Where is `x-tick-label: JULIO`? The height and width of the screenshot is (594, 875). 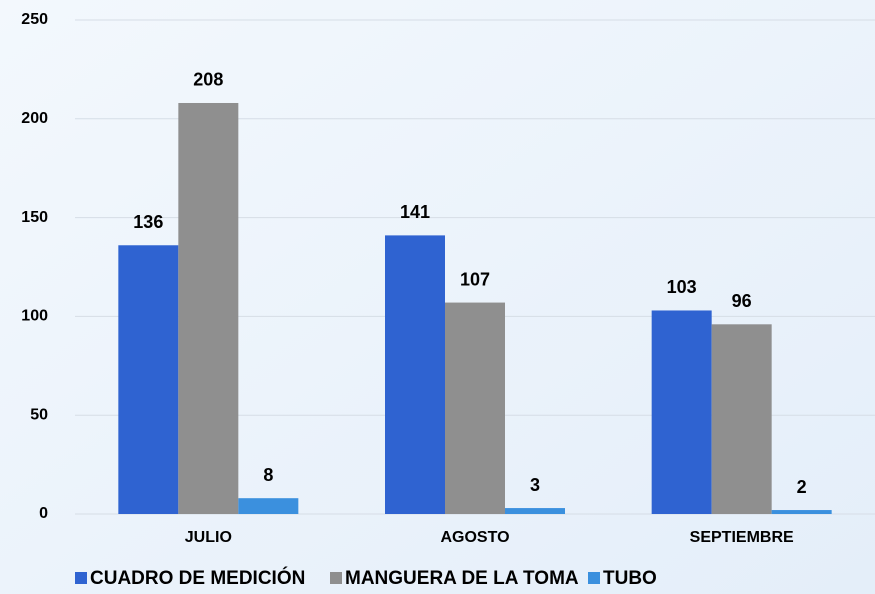
x-tick-label: JULIO is located at coordinates (208, 537).